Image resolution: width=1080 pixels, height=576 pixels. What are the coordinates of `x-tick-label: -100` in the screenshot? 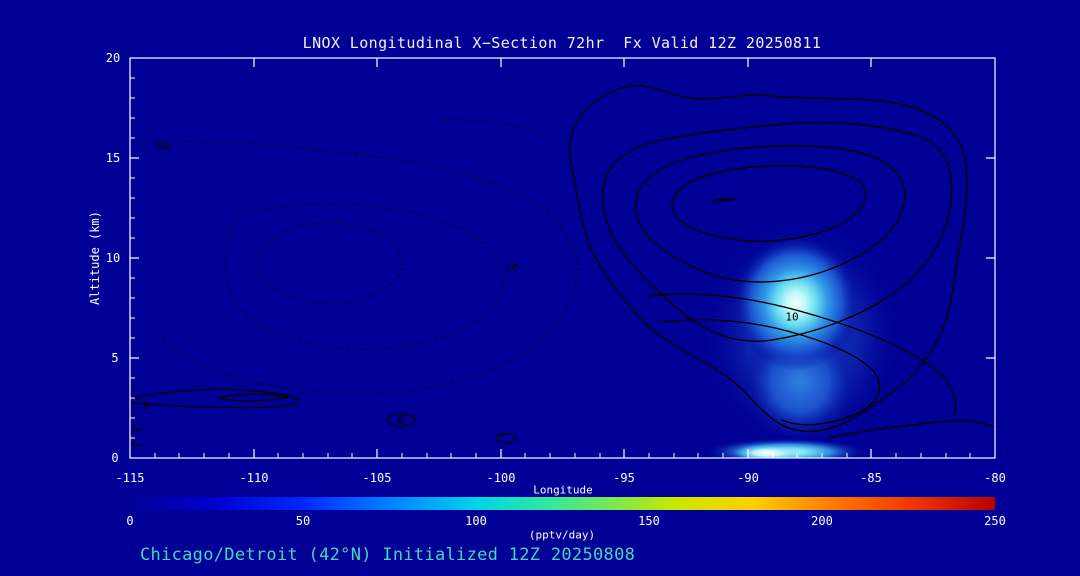 It's located at (501, 478).